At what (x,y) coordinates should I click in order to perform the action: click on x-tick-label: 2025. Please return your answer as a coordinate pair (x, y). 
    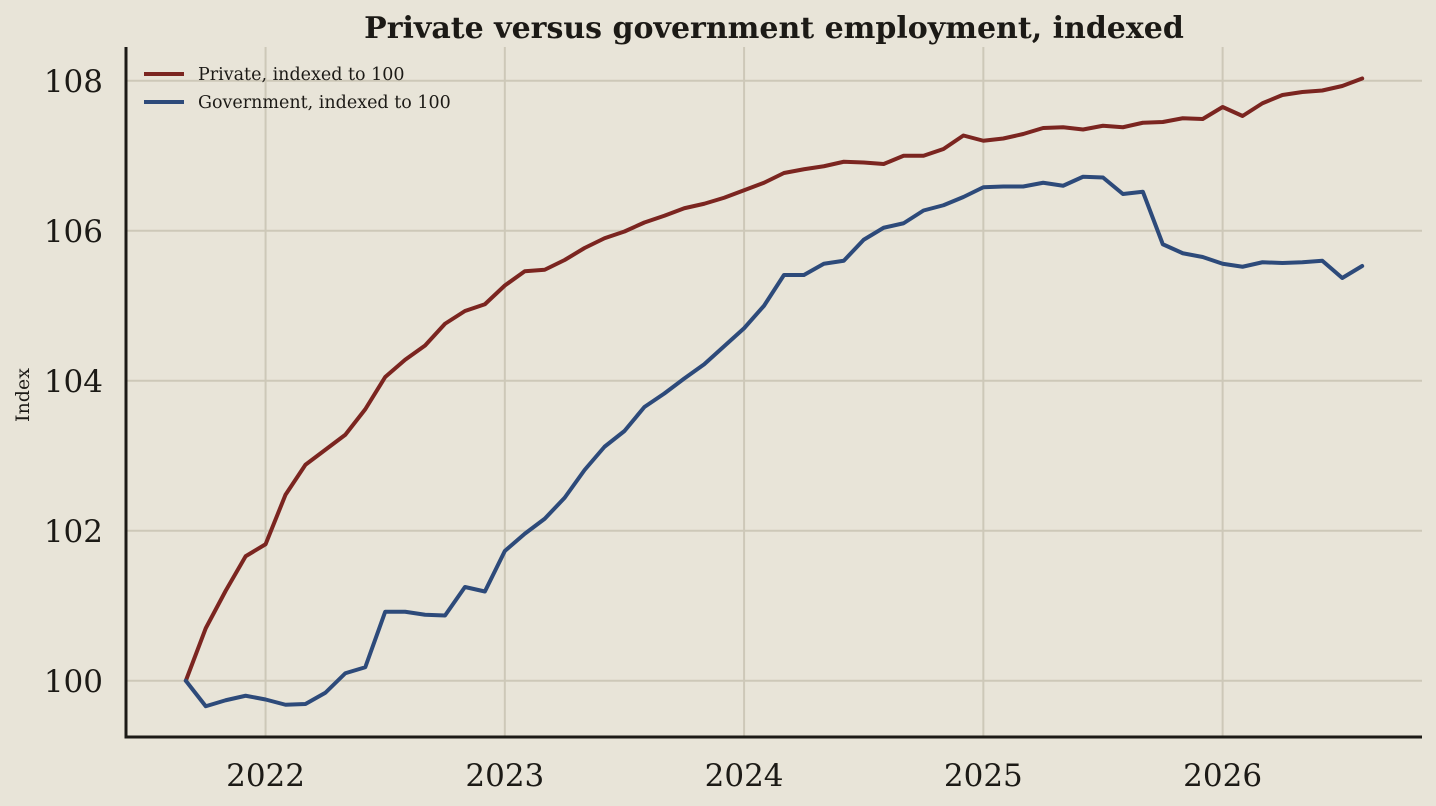
    Looking at the image, I should click on (983, 776).